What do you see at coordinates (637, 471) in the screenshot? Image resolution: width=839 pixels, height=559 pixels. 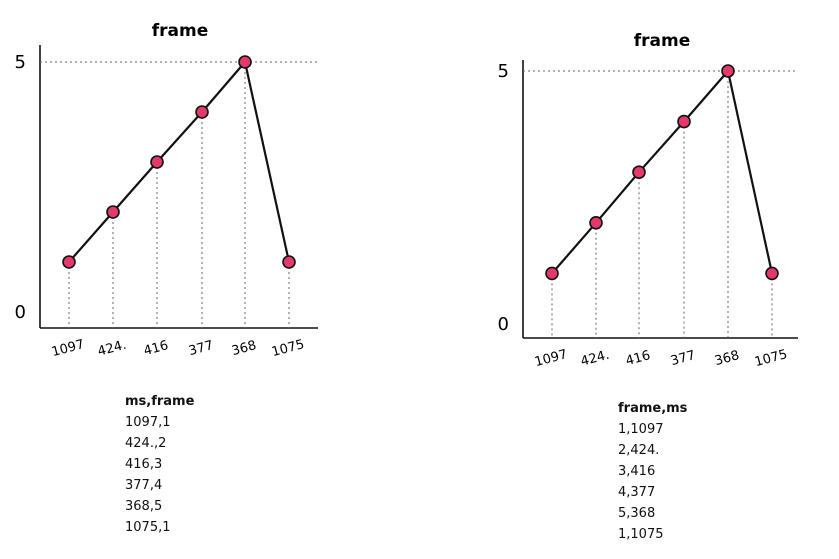 I see `table-row: 3,416` at bounding box center [637, 471].